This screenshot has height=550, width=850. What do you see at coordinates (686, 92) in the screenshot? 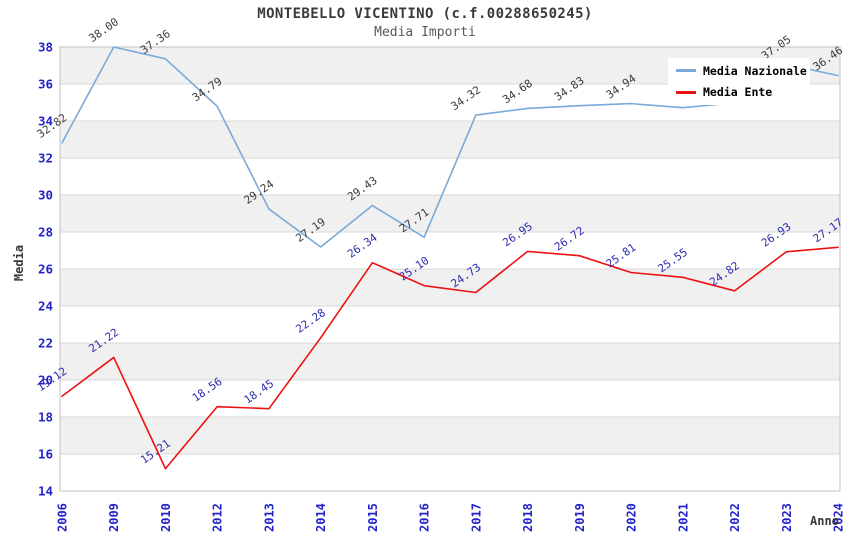
I see `legend-line-swatch-ente` at bounding box center [686, 92].